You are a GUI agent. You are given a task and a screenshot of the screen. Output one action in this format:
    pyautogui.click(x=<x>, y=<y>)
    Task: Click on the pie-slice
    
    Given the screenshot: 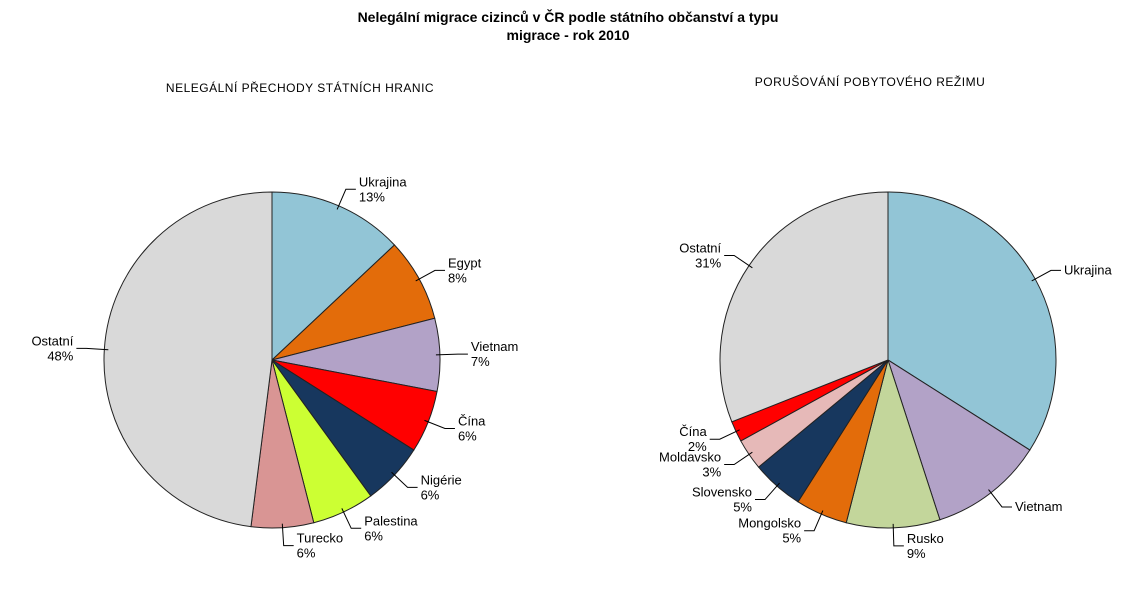 What is the action you would take?
    pyautogui.click(x=188, y=359)
    